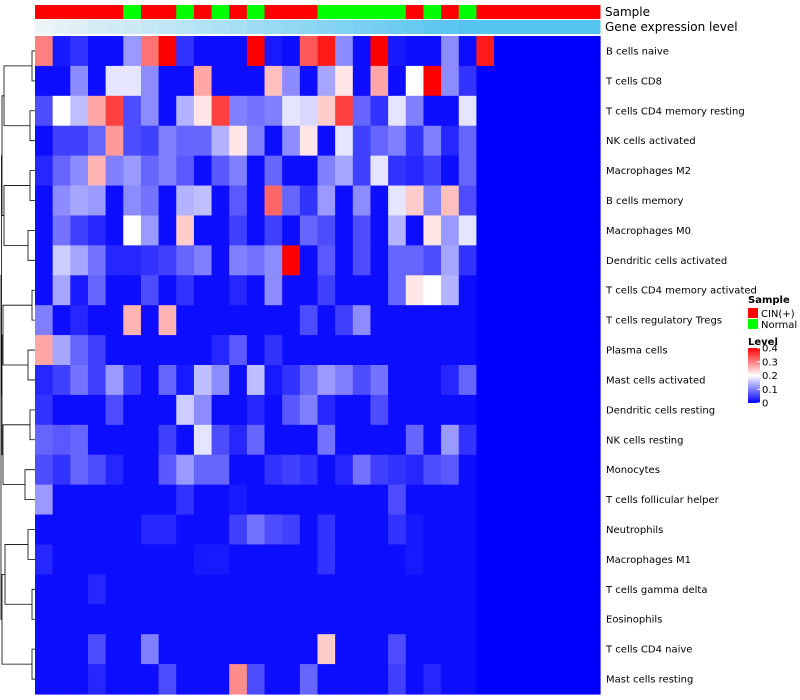 The width and height of the screenshot is (800, 700). Describe the element at coordinates (648, 231) in the screenshot. I see `row-label: Macrophages M0` at that location.